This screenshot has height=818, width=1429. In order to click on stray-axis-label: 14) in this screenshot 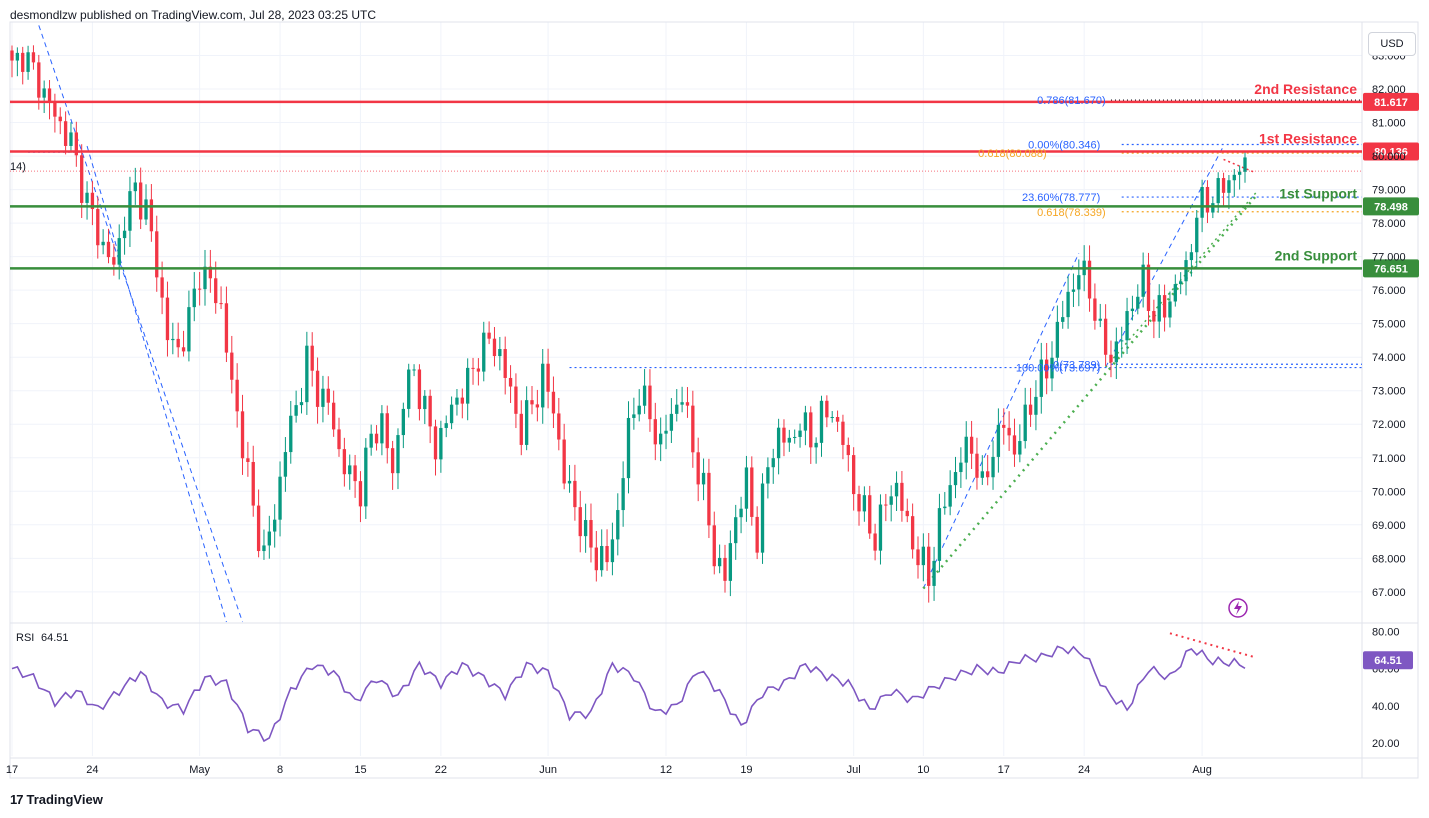, I will do `click(18, 167)`.